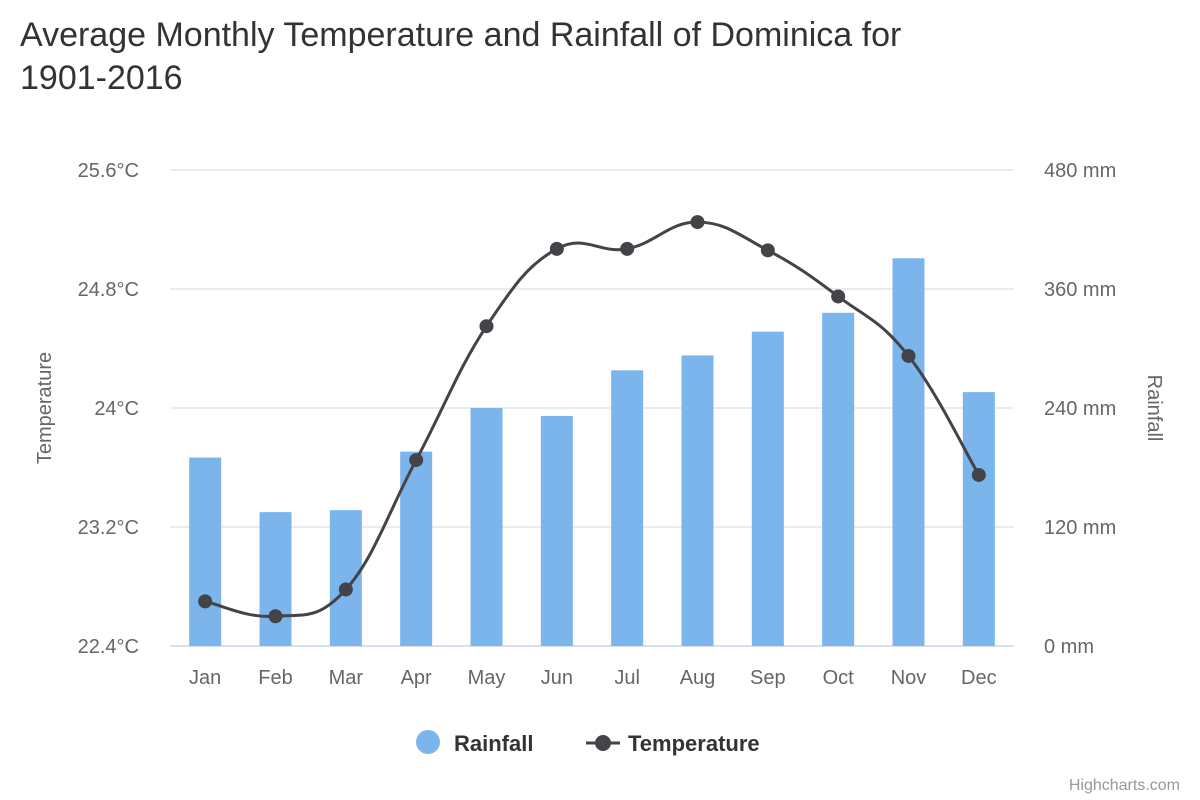 This screenshot has width=1200, height=800. I want to click on credits-link: Highcharts.com, so click(1124, 785).